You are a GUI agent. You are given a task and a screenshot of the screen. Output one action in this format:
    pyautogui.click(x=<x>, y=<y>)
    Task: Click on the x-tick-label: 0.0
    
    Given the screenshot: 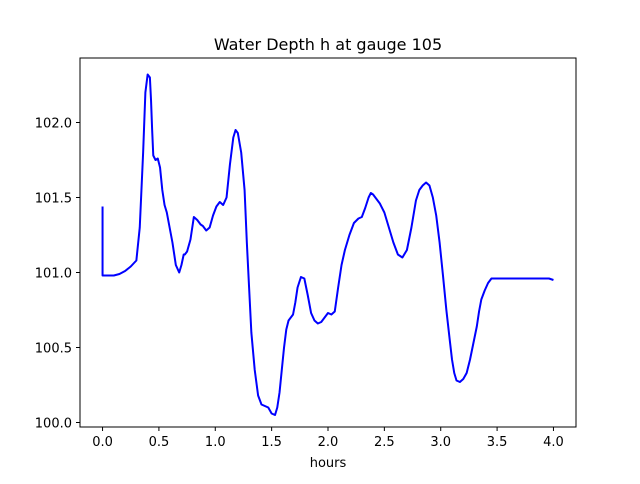 What is the action you would take?
    pyautogui.click(x=102, y=442)
    